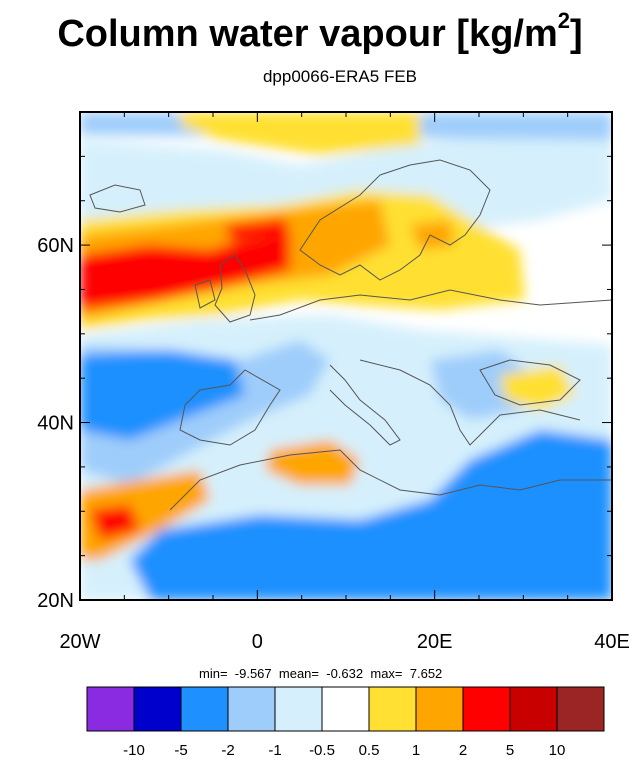  What do you see at coordinates (162, 395) in the screenshot?
I see `field-strong-negative-atlantic` at bounding box center [162, 395].